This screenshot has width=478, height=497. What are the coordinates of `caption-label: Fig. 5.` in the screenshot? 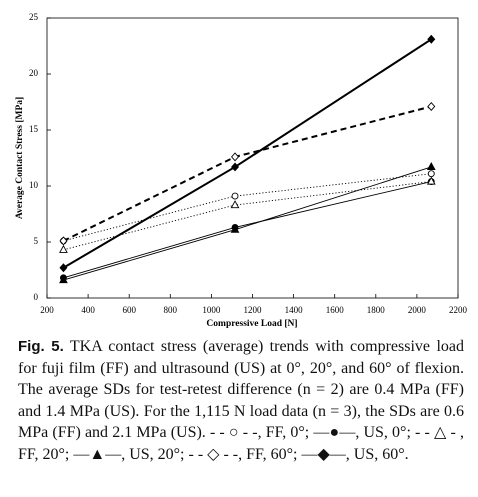 It's located at (41, 346).